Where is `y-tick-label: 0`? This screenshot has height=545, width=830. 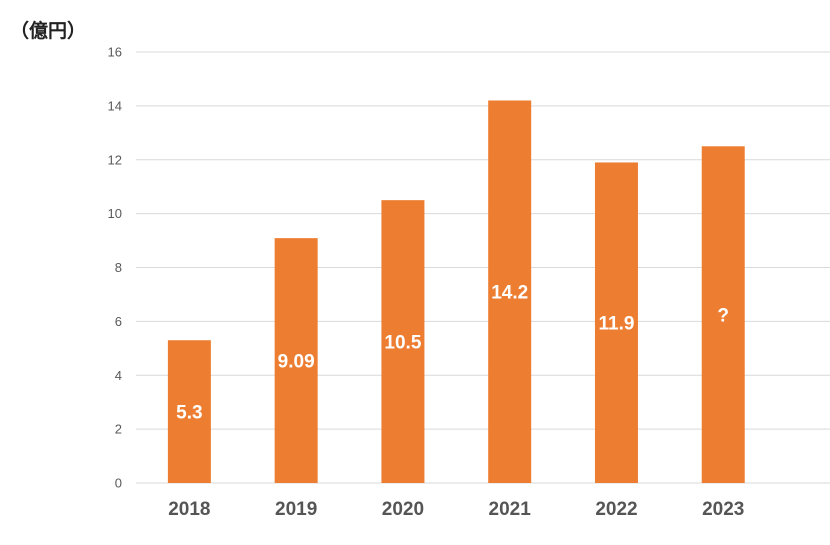
y-tick-label: 0 is located at coordinates (118, 483).